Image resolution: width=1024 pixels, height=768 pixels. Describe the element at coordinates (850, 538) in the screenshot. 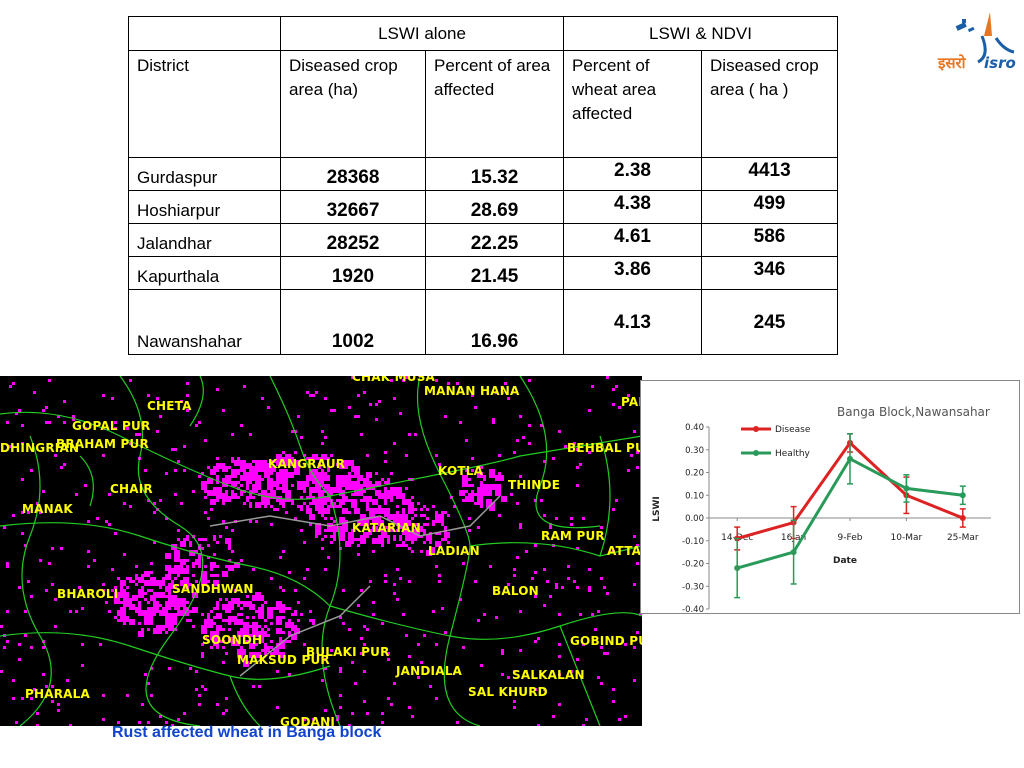

I see `x-tick-label: 9-Feb` at that location.